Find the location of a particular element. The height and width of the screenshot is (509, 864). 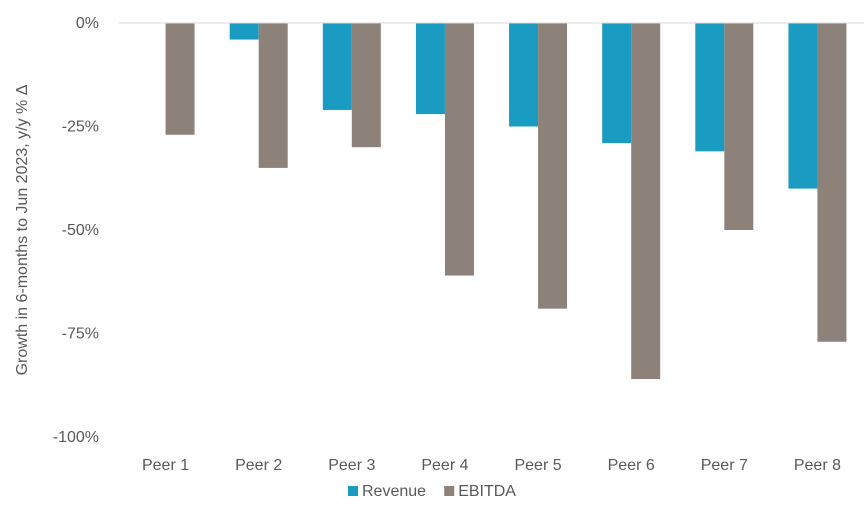

legend-label-revenue: Revenue is located at coordinates (394, 491).